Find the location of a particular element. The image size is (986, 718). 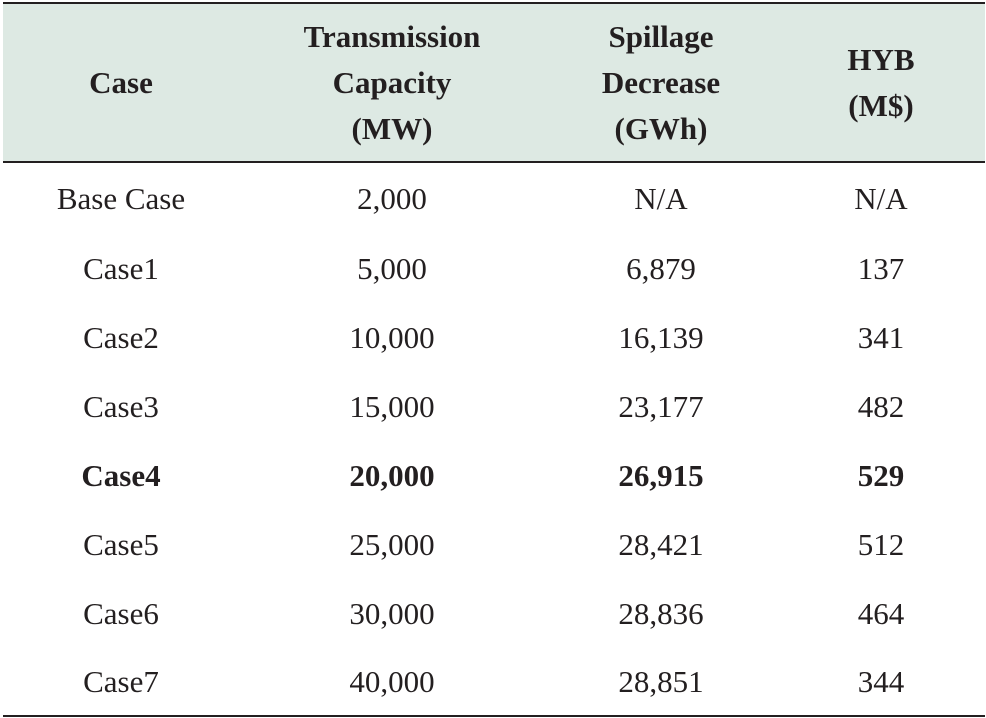

cell-hyb: 344 is located at coordinates (881, 681).